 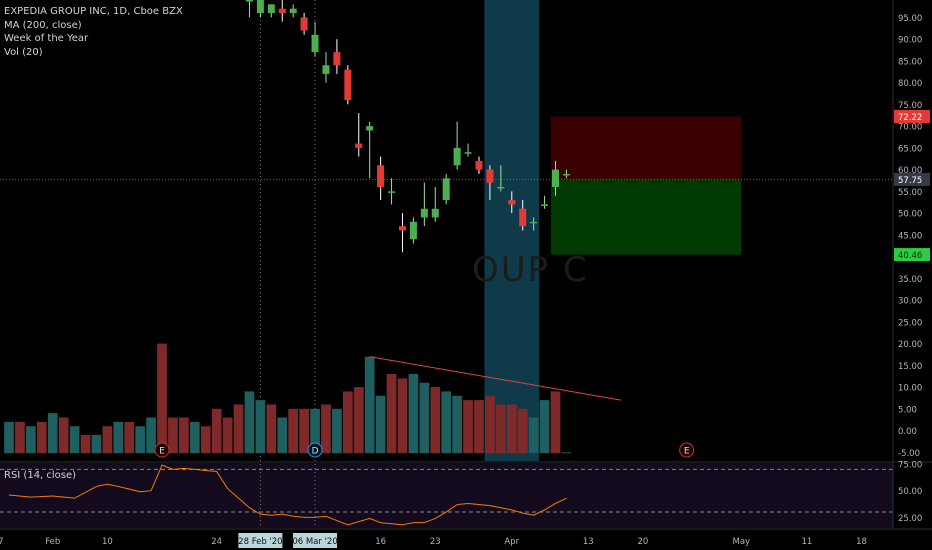 I want to click on earnings-marker-label: E, so click(x=162, y=452).